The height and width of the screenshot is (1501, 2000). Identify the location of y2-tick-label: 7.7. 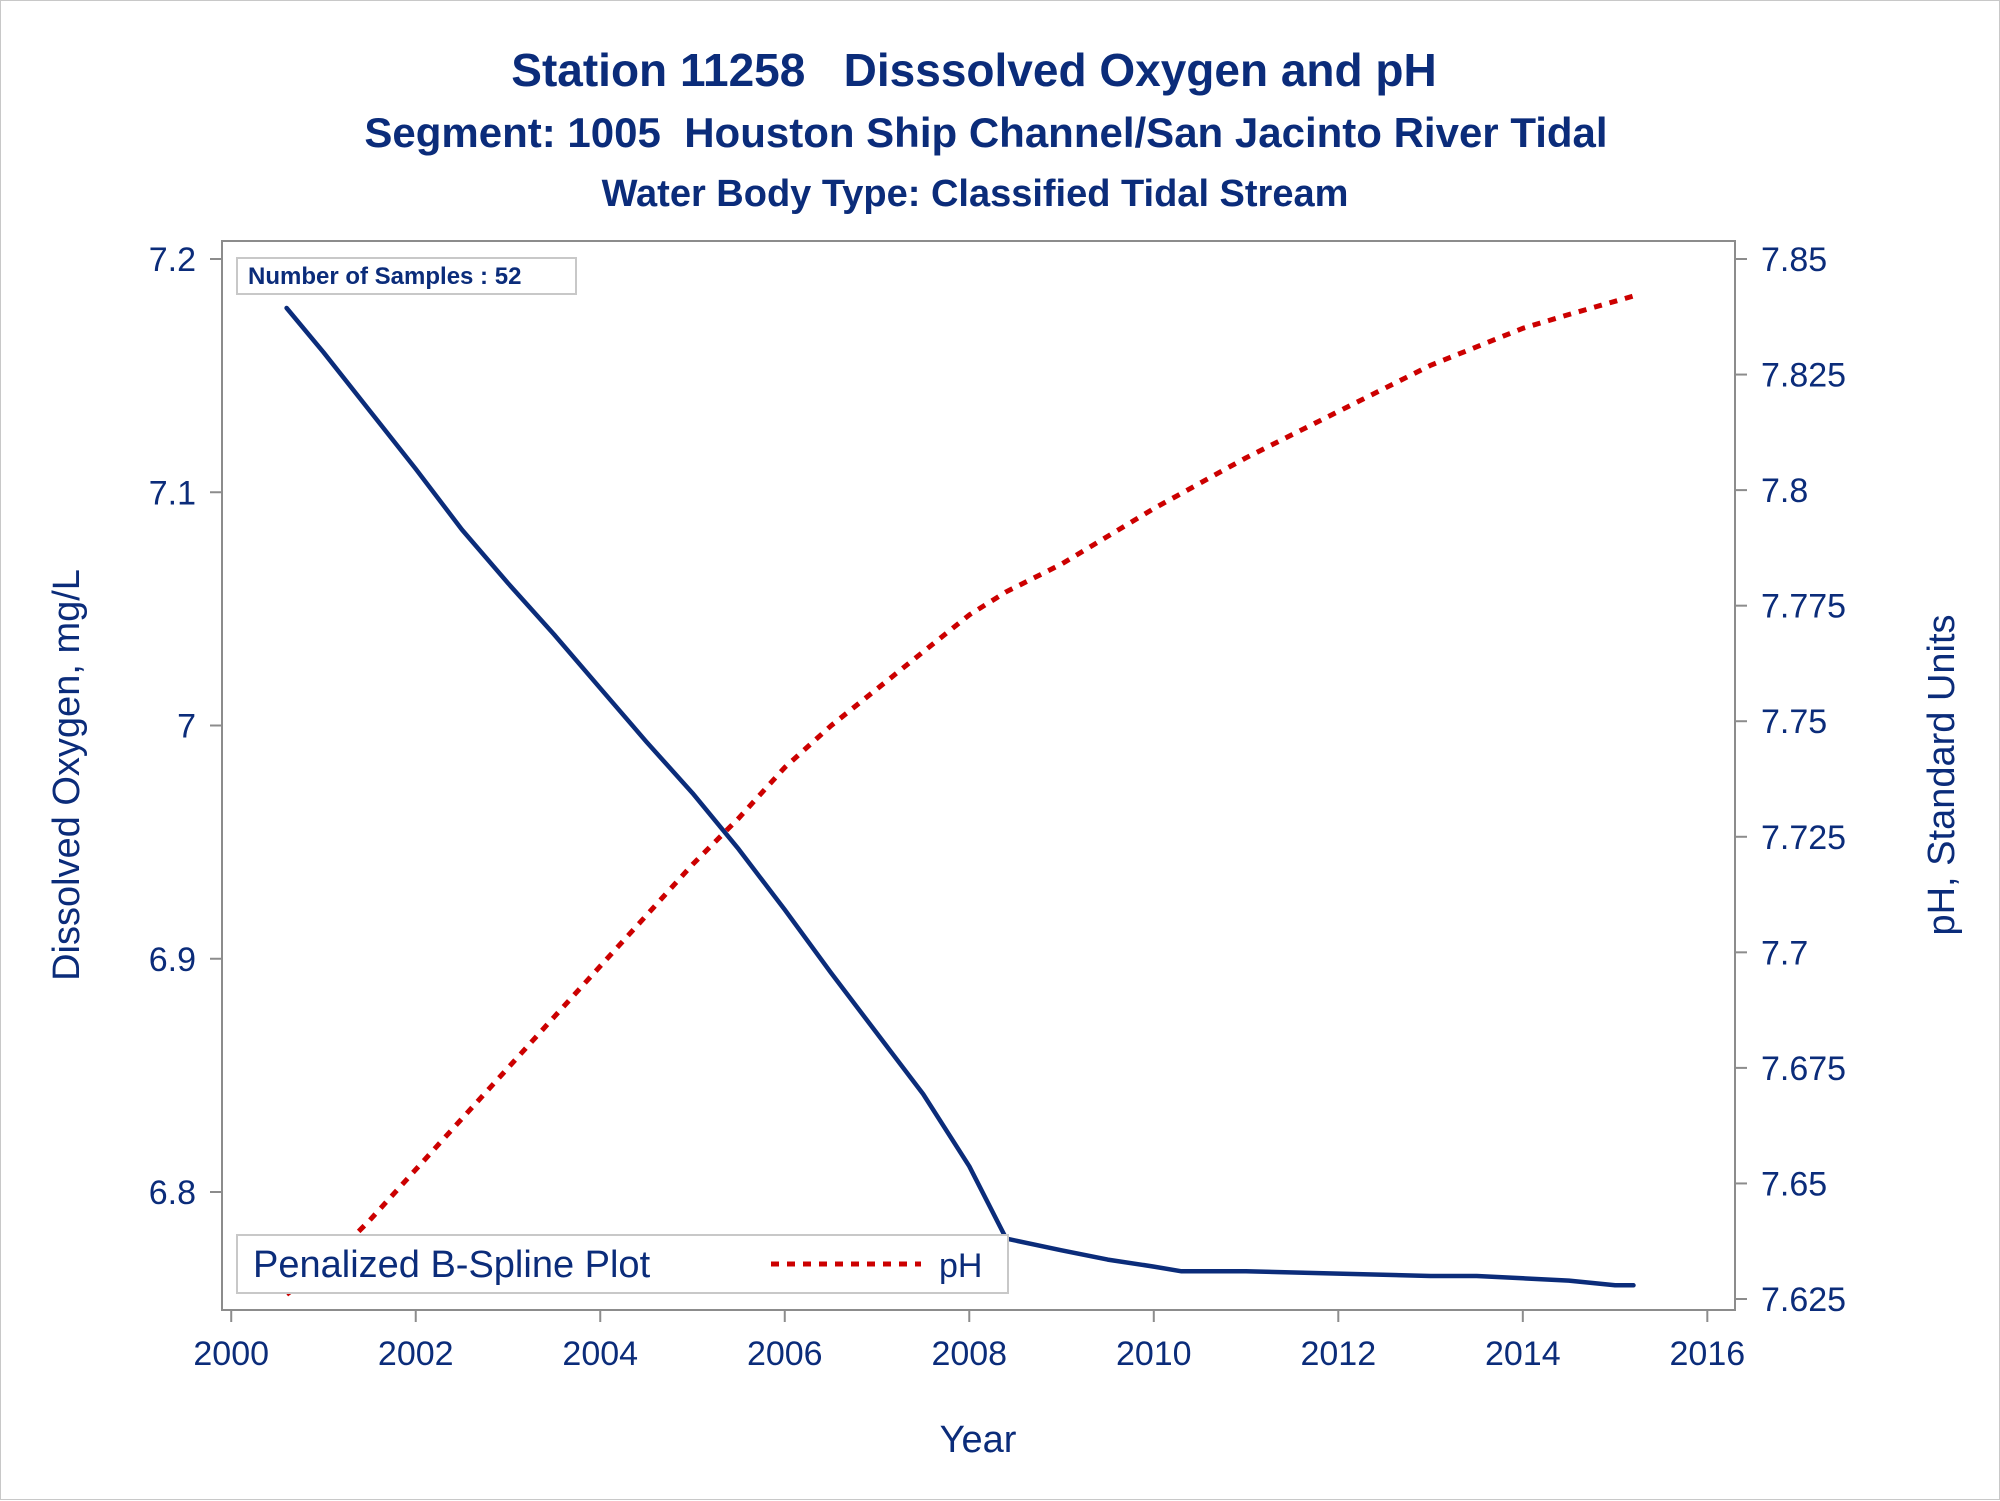
(1784, 953).